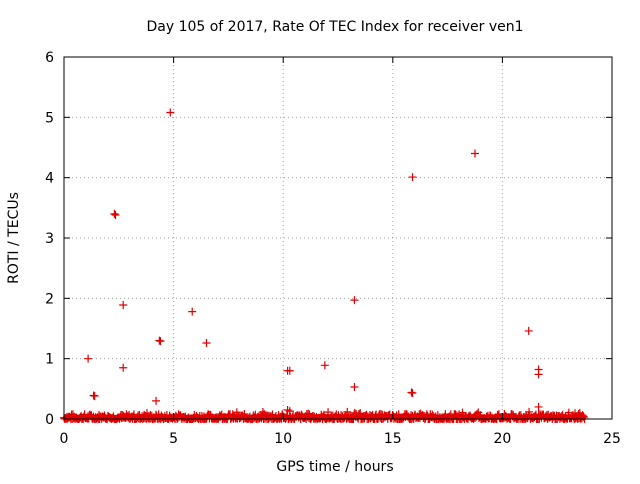  Describe the element at coordinates (173, 439) in the screenshot. I see `x-tick-label: 5` at that location.